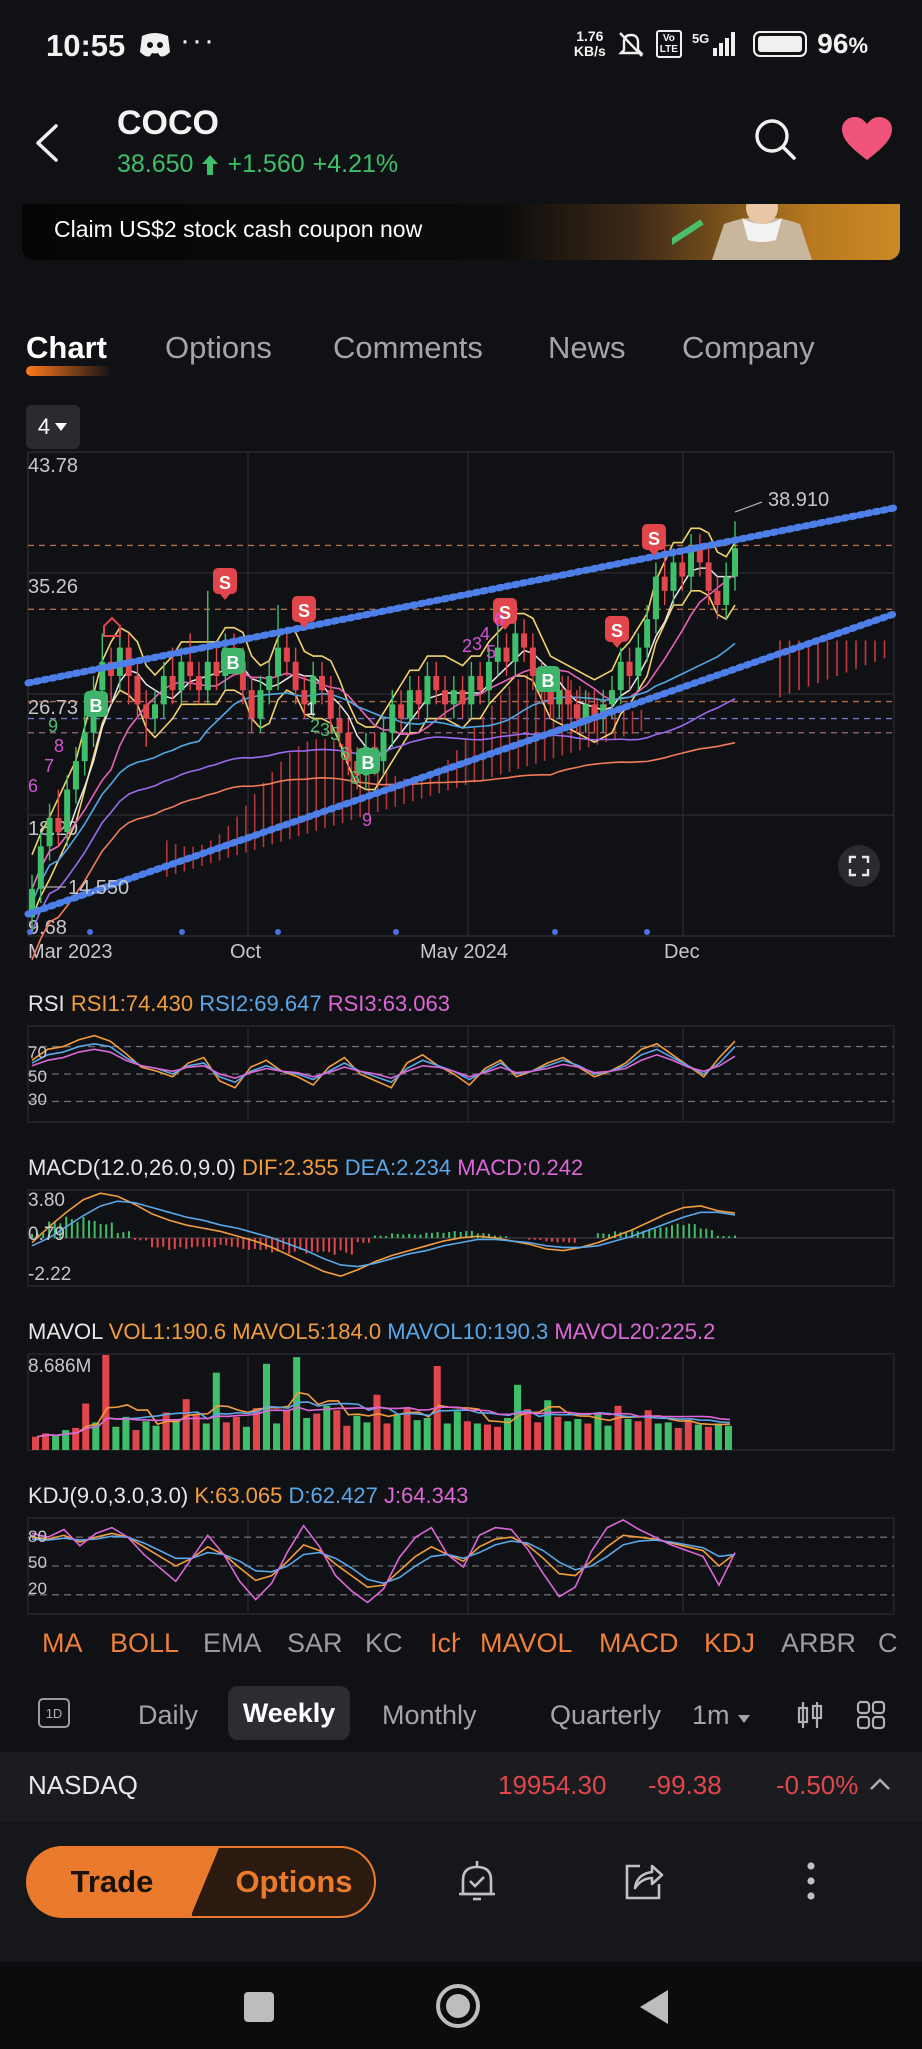  I want to click on promo-banner: Claim US$2 stock cash coupon now, so click(461, 232).